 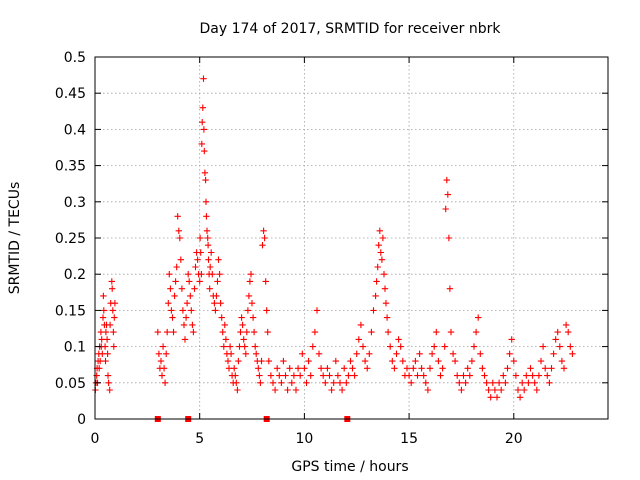 I want to click on y-tick-label: 0.05, so click(x=70, y=384).